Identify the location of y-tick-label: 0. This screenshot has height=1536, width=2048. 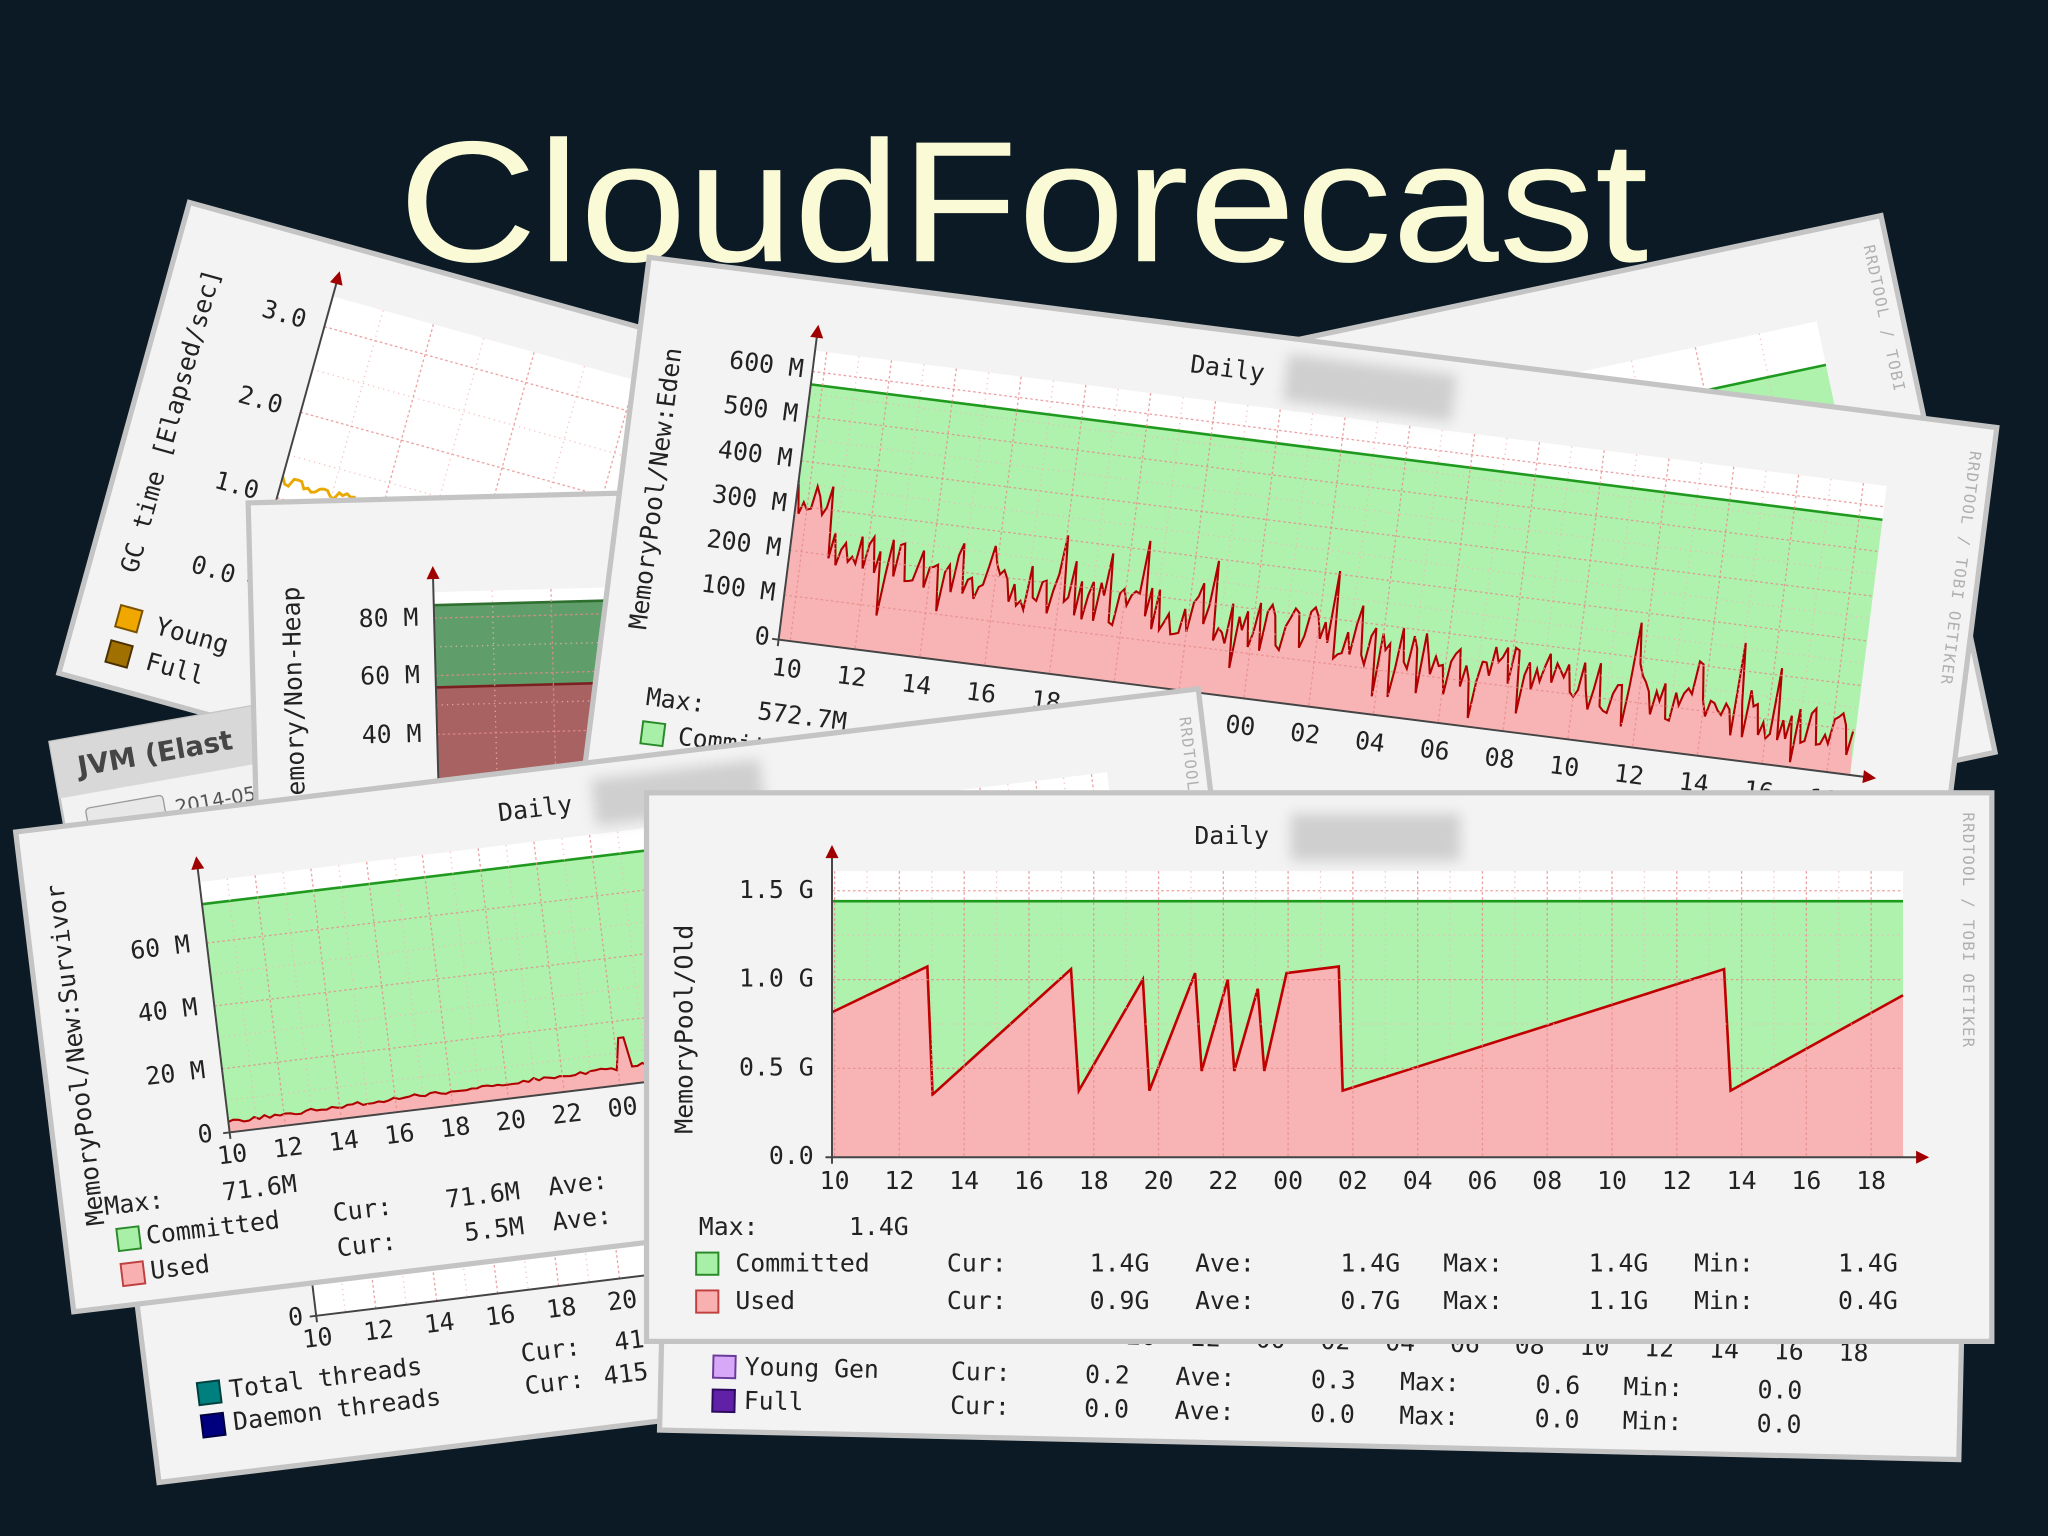
(295, 1317).